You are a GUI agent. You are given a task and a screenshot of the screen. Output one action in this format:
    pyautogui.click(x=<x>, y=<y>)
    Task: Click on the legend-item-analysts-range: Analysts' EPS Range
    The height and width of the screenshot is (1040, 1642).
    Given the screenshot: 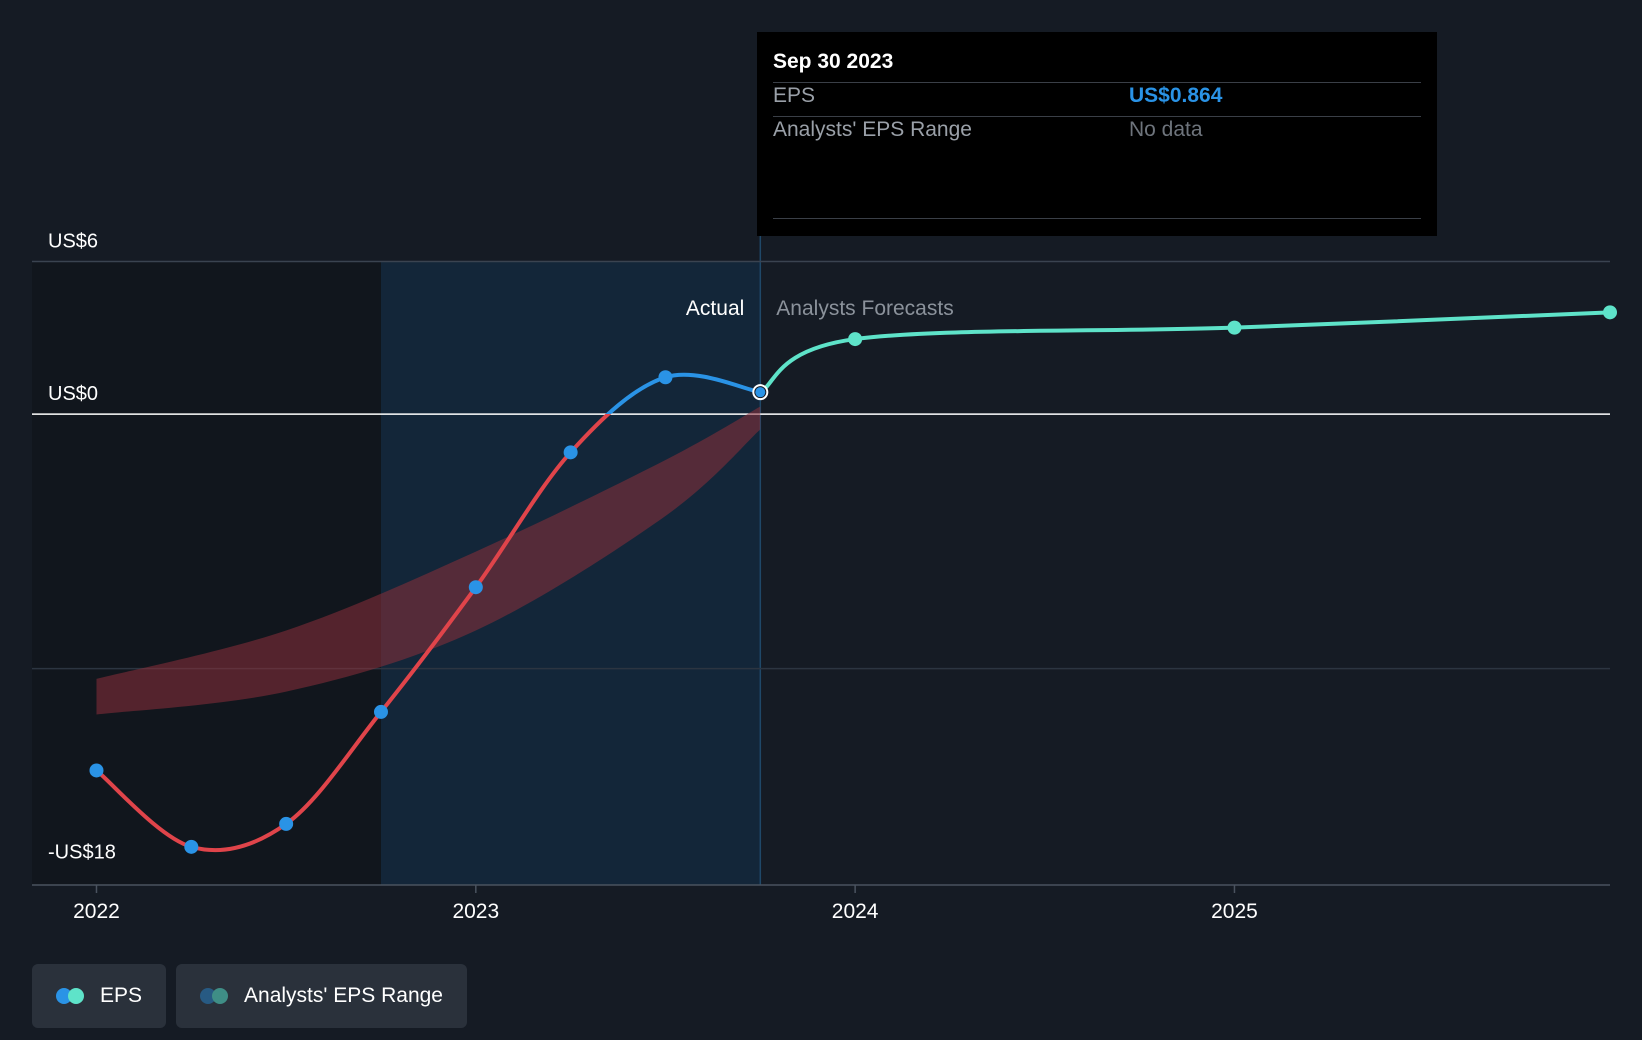 What is the action you would take?
    pyautogui.click(x=321, y=996)
    